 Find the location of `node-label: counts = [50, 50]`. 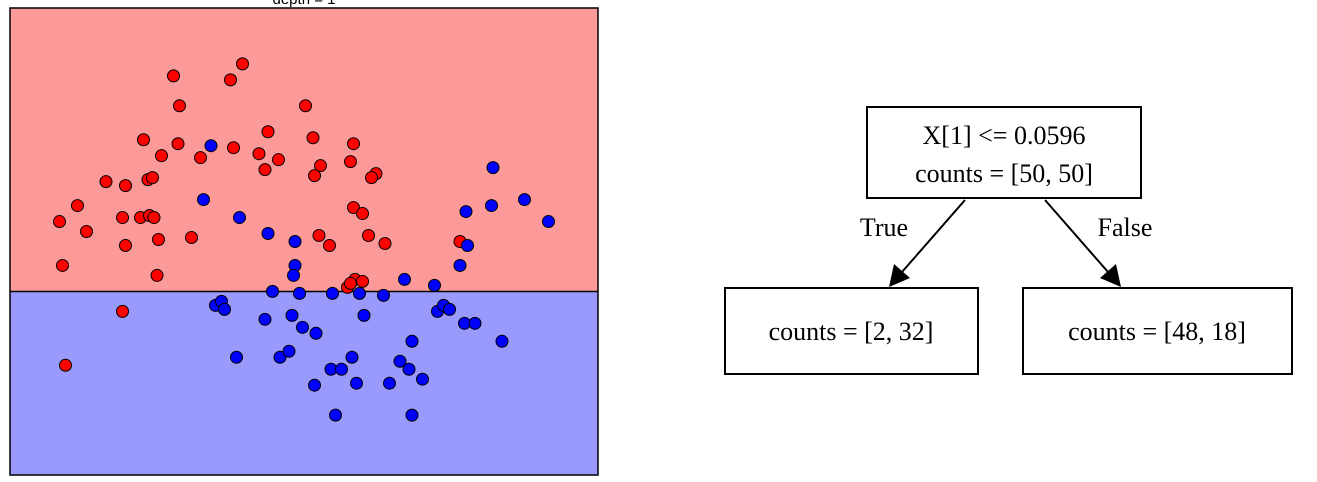

node-label: counts = [50, 50] is located at coordinates (1004, 173).